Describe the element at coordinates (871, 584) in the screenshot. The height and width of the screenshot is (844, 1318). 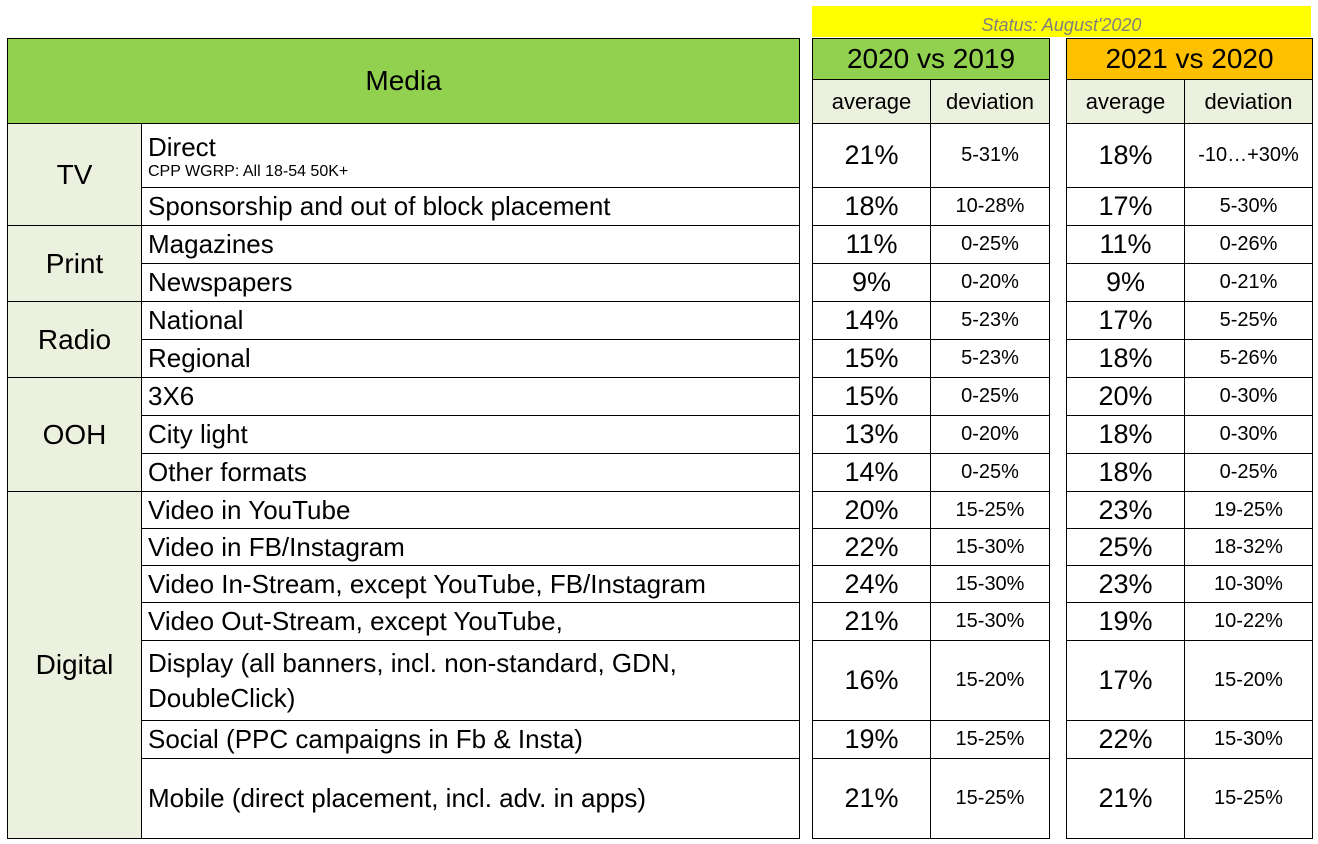
I see `average-value: 24%` at that location.